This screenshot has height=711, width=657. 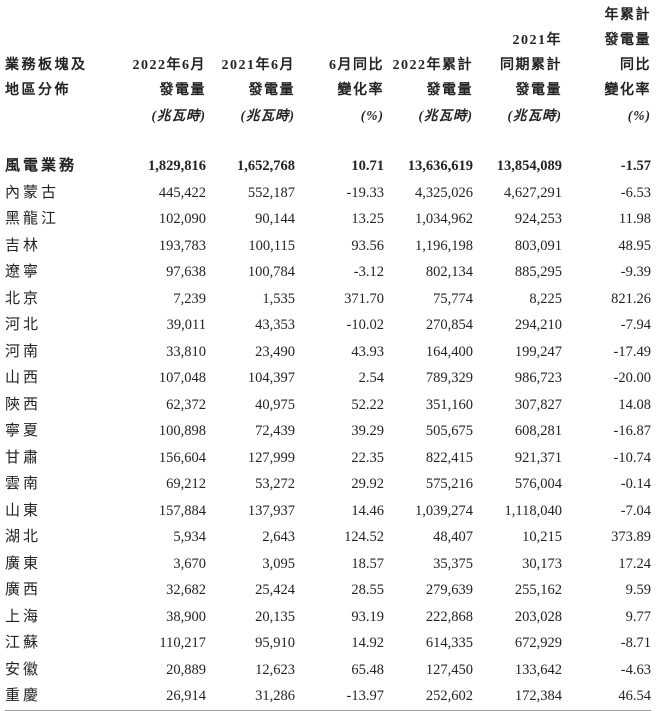 What do you see at coordinates (627, 15) in the screenshot?
I see `header-cell: 年累計` at bounding box center [627, 15].